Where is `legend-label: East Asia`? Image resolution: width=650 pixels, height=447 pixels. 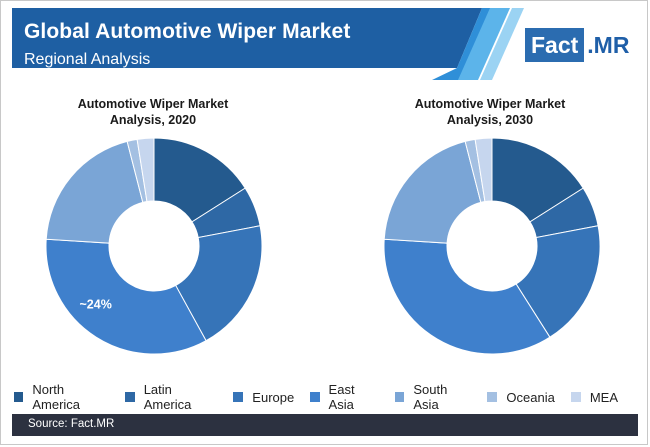 legend-label: East Asia is located at coordinates (341, 397).